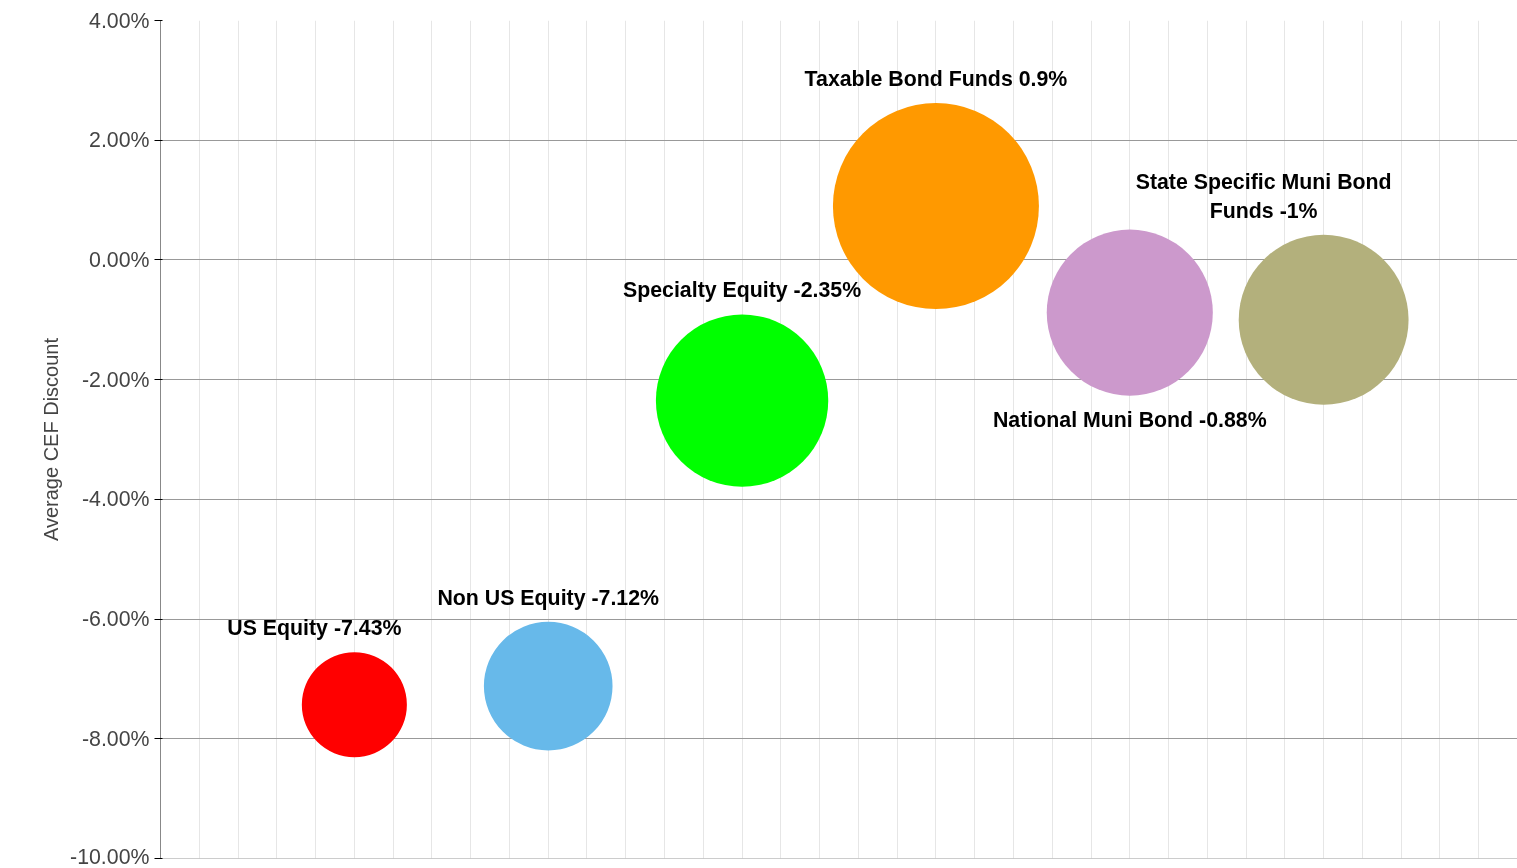  I want to click on data-label: Non US Equity -7.12%, so click(548, 597).